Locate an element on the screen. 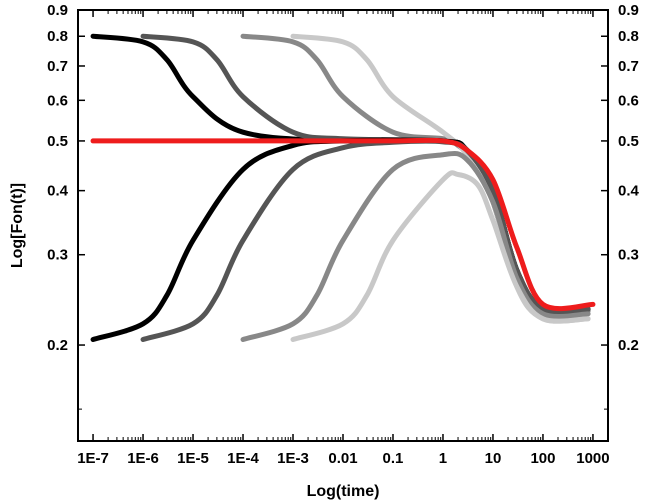  y-tick-label-left: 0.7 is located at coordinates (57, 66).